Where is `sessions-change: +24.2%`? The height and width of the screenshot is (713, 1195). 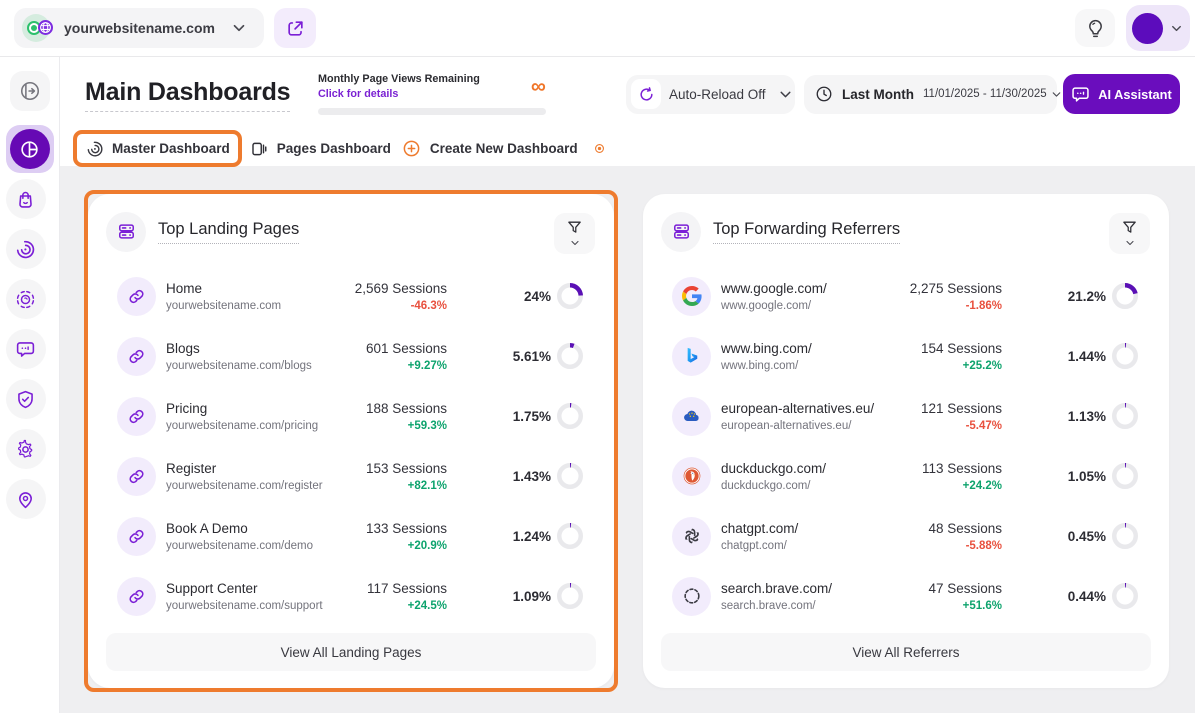 sessions-change: +24.2% is located at coordinates (982, 485).